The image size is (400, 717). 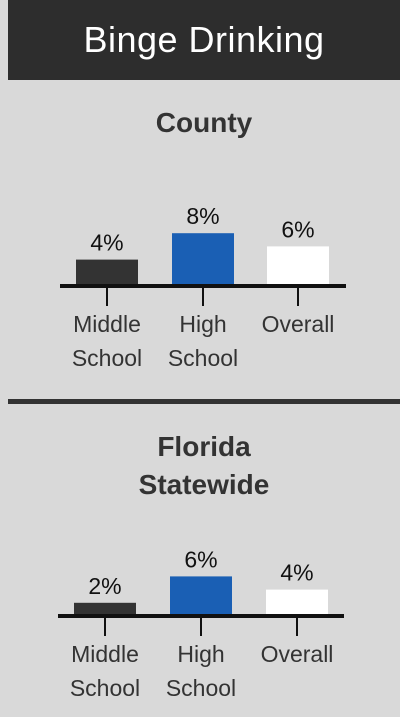 What do you see at coordinates (202, 216) in the screenshot?
I see `data-label-high: 8%` at bounding box center [202, 216].